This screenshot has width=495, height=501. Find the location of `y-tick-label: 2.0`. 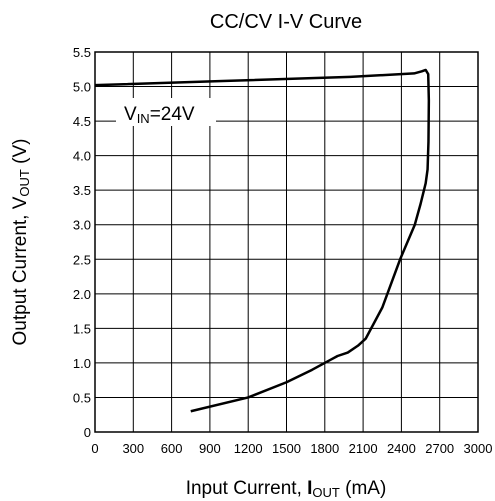

y-tick-label: 2.0 is located at coordinates (82, 294).